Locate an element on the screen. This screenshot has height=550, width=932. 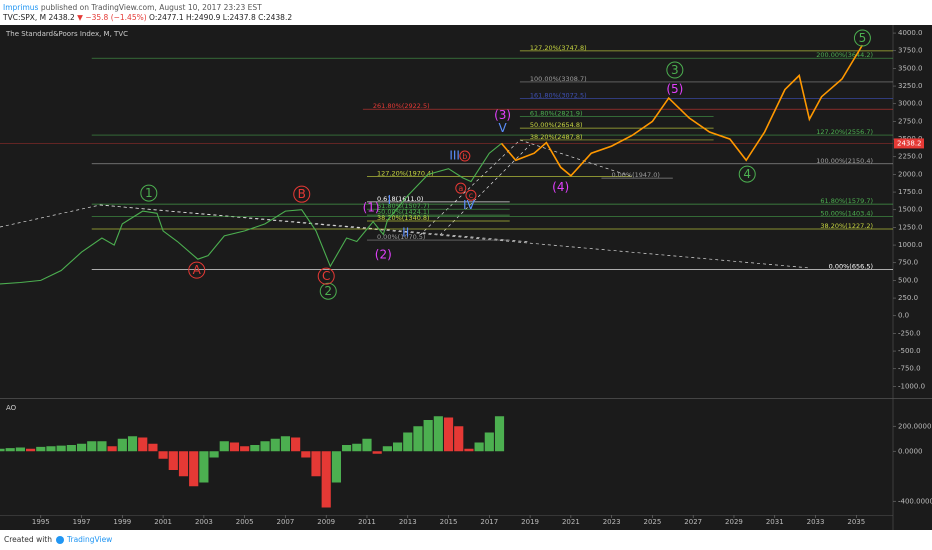
y-tick-label: 3500.0 is located at coordinates (910, 68).